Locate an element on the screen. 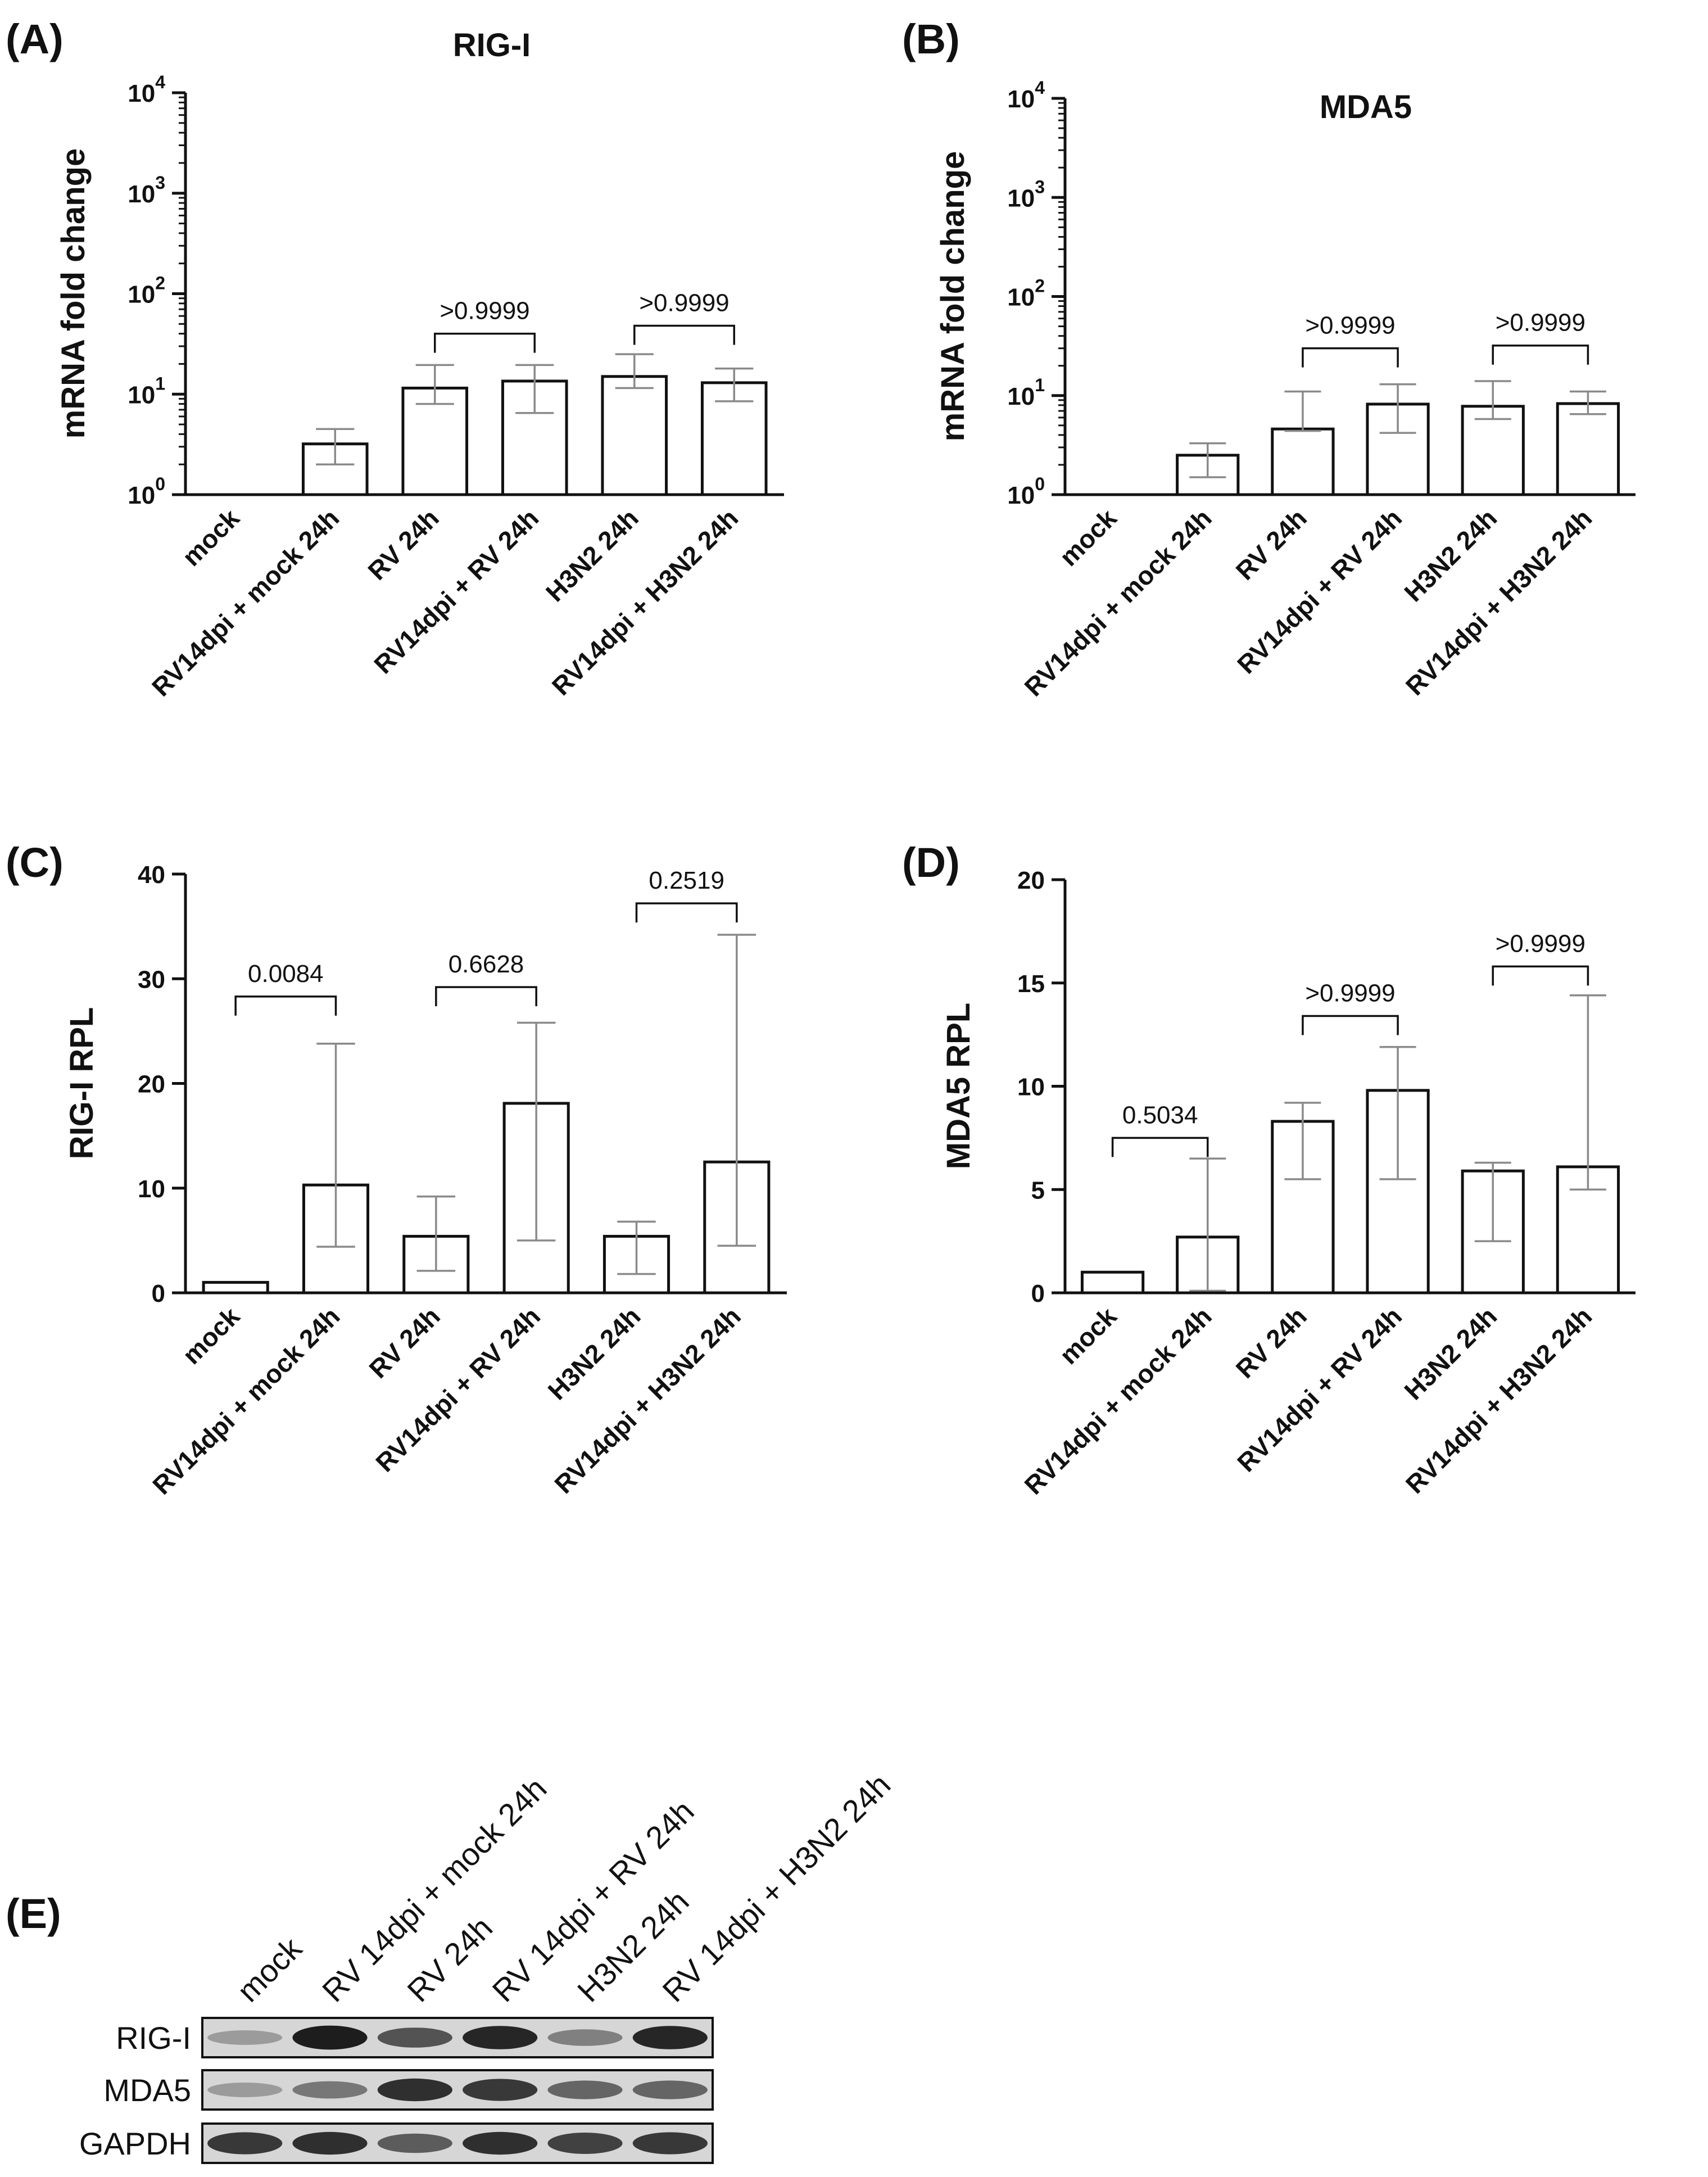 This screenshot has width=1708, height=2177. panel-a-category-label: RV14dpi + mock 24h is located at coordinates (245, 602).